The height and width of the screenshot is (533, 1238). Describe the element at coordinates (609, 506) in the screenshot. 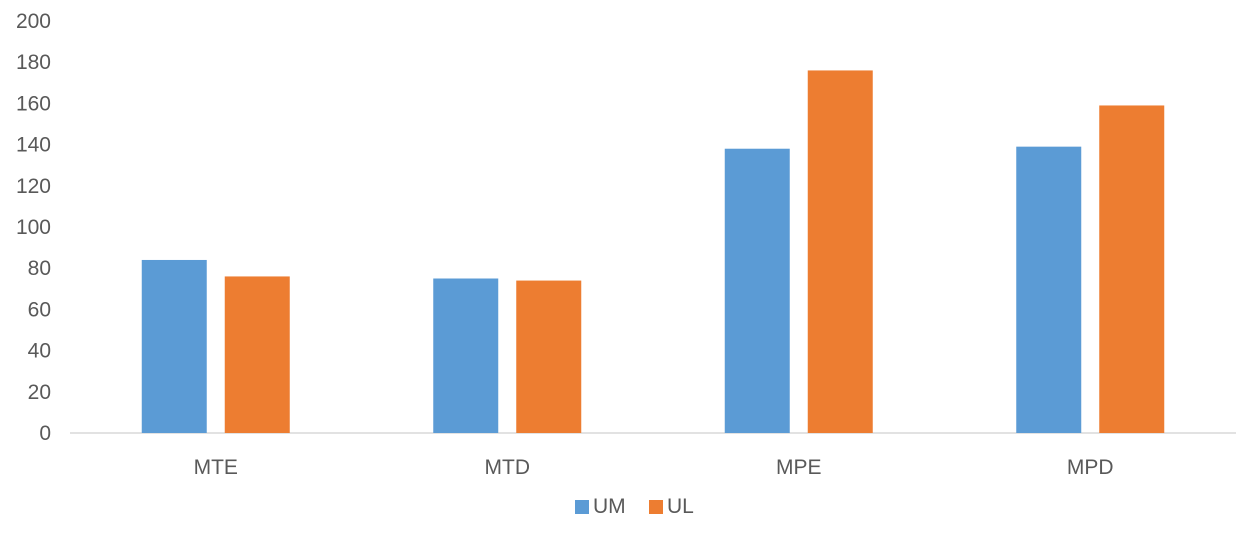

I see `legend-label-um: UM` at that location.